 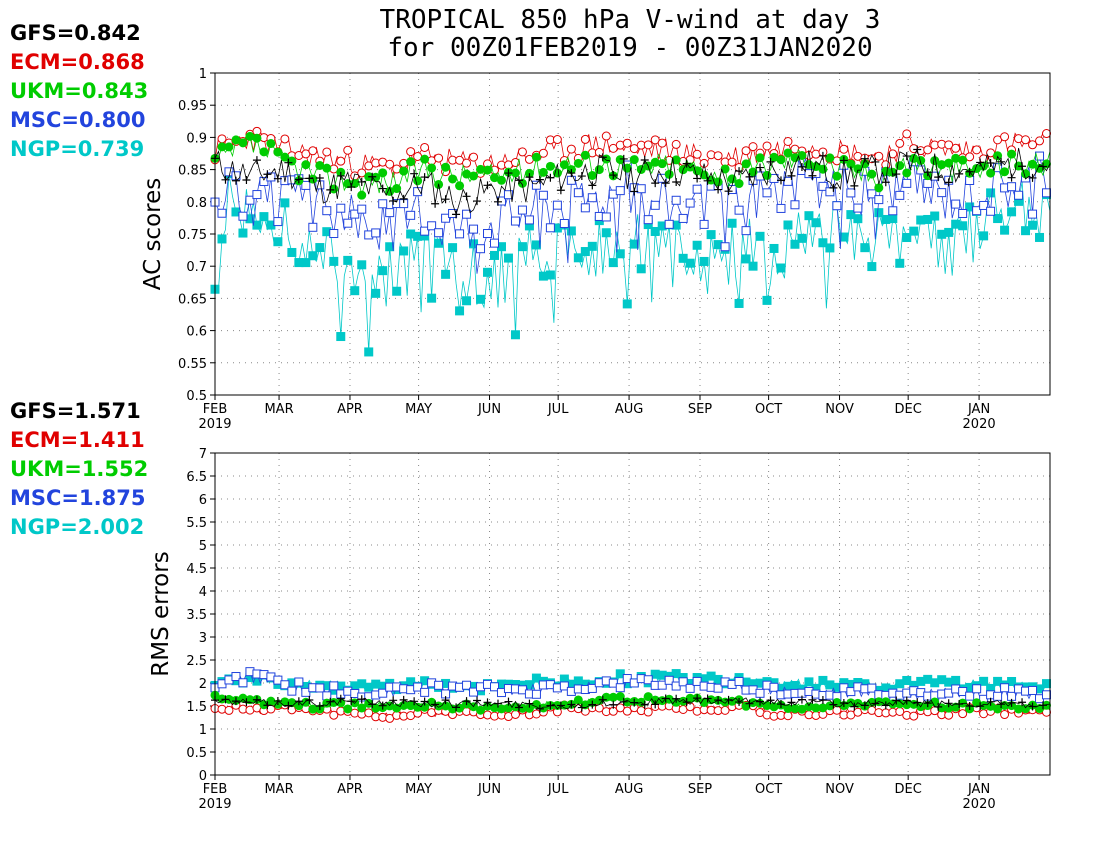 I want to click on y-tick-label: 0.85, so click(x=192, y=171).